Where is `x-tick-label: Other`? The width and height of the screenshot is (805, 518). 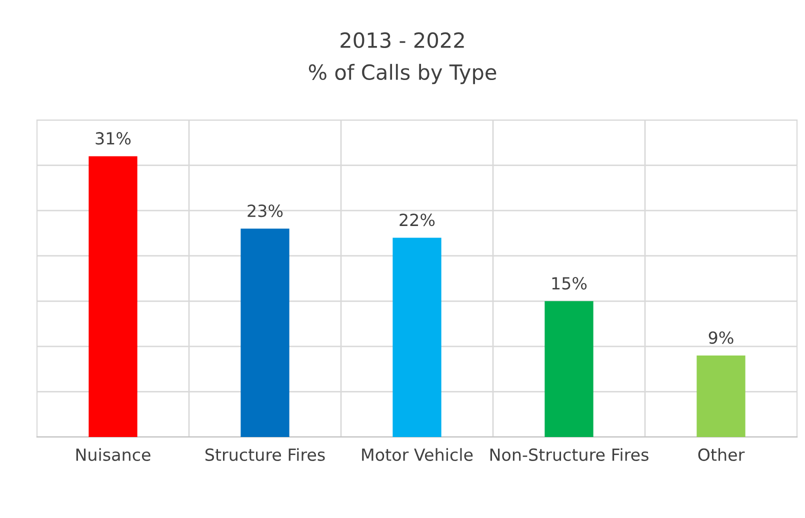
x-tick-label: Other is located at coordinates (721, 455).